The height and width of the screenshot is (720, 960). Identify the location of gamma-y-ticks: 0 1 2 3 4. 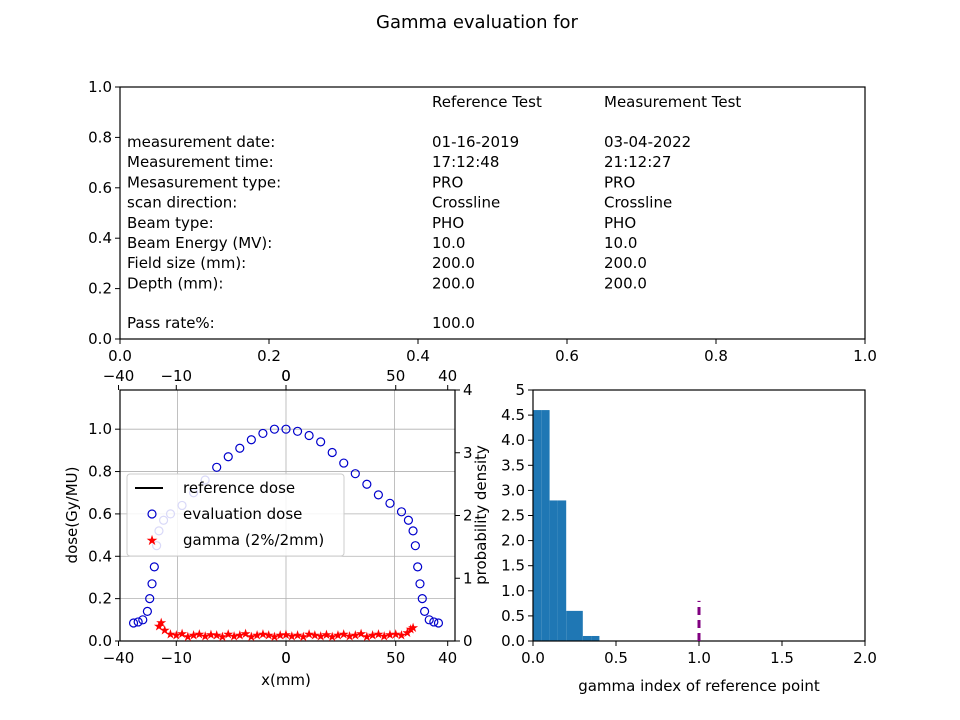
(464, 515).